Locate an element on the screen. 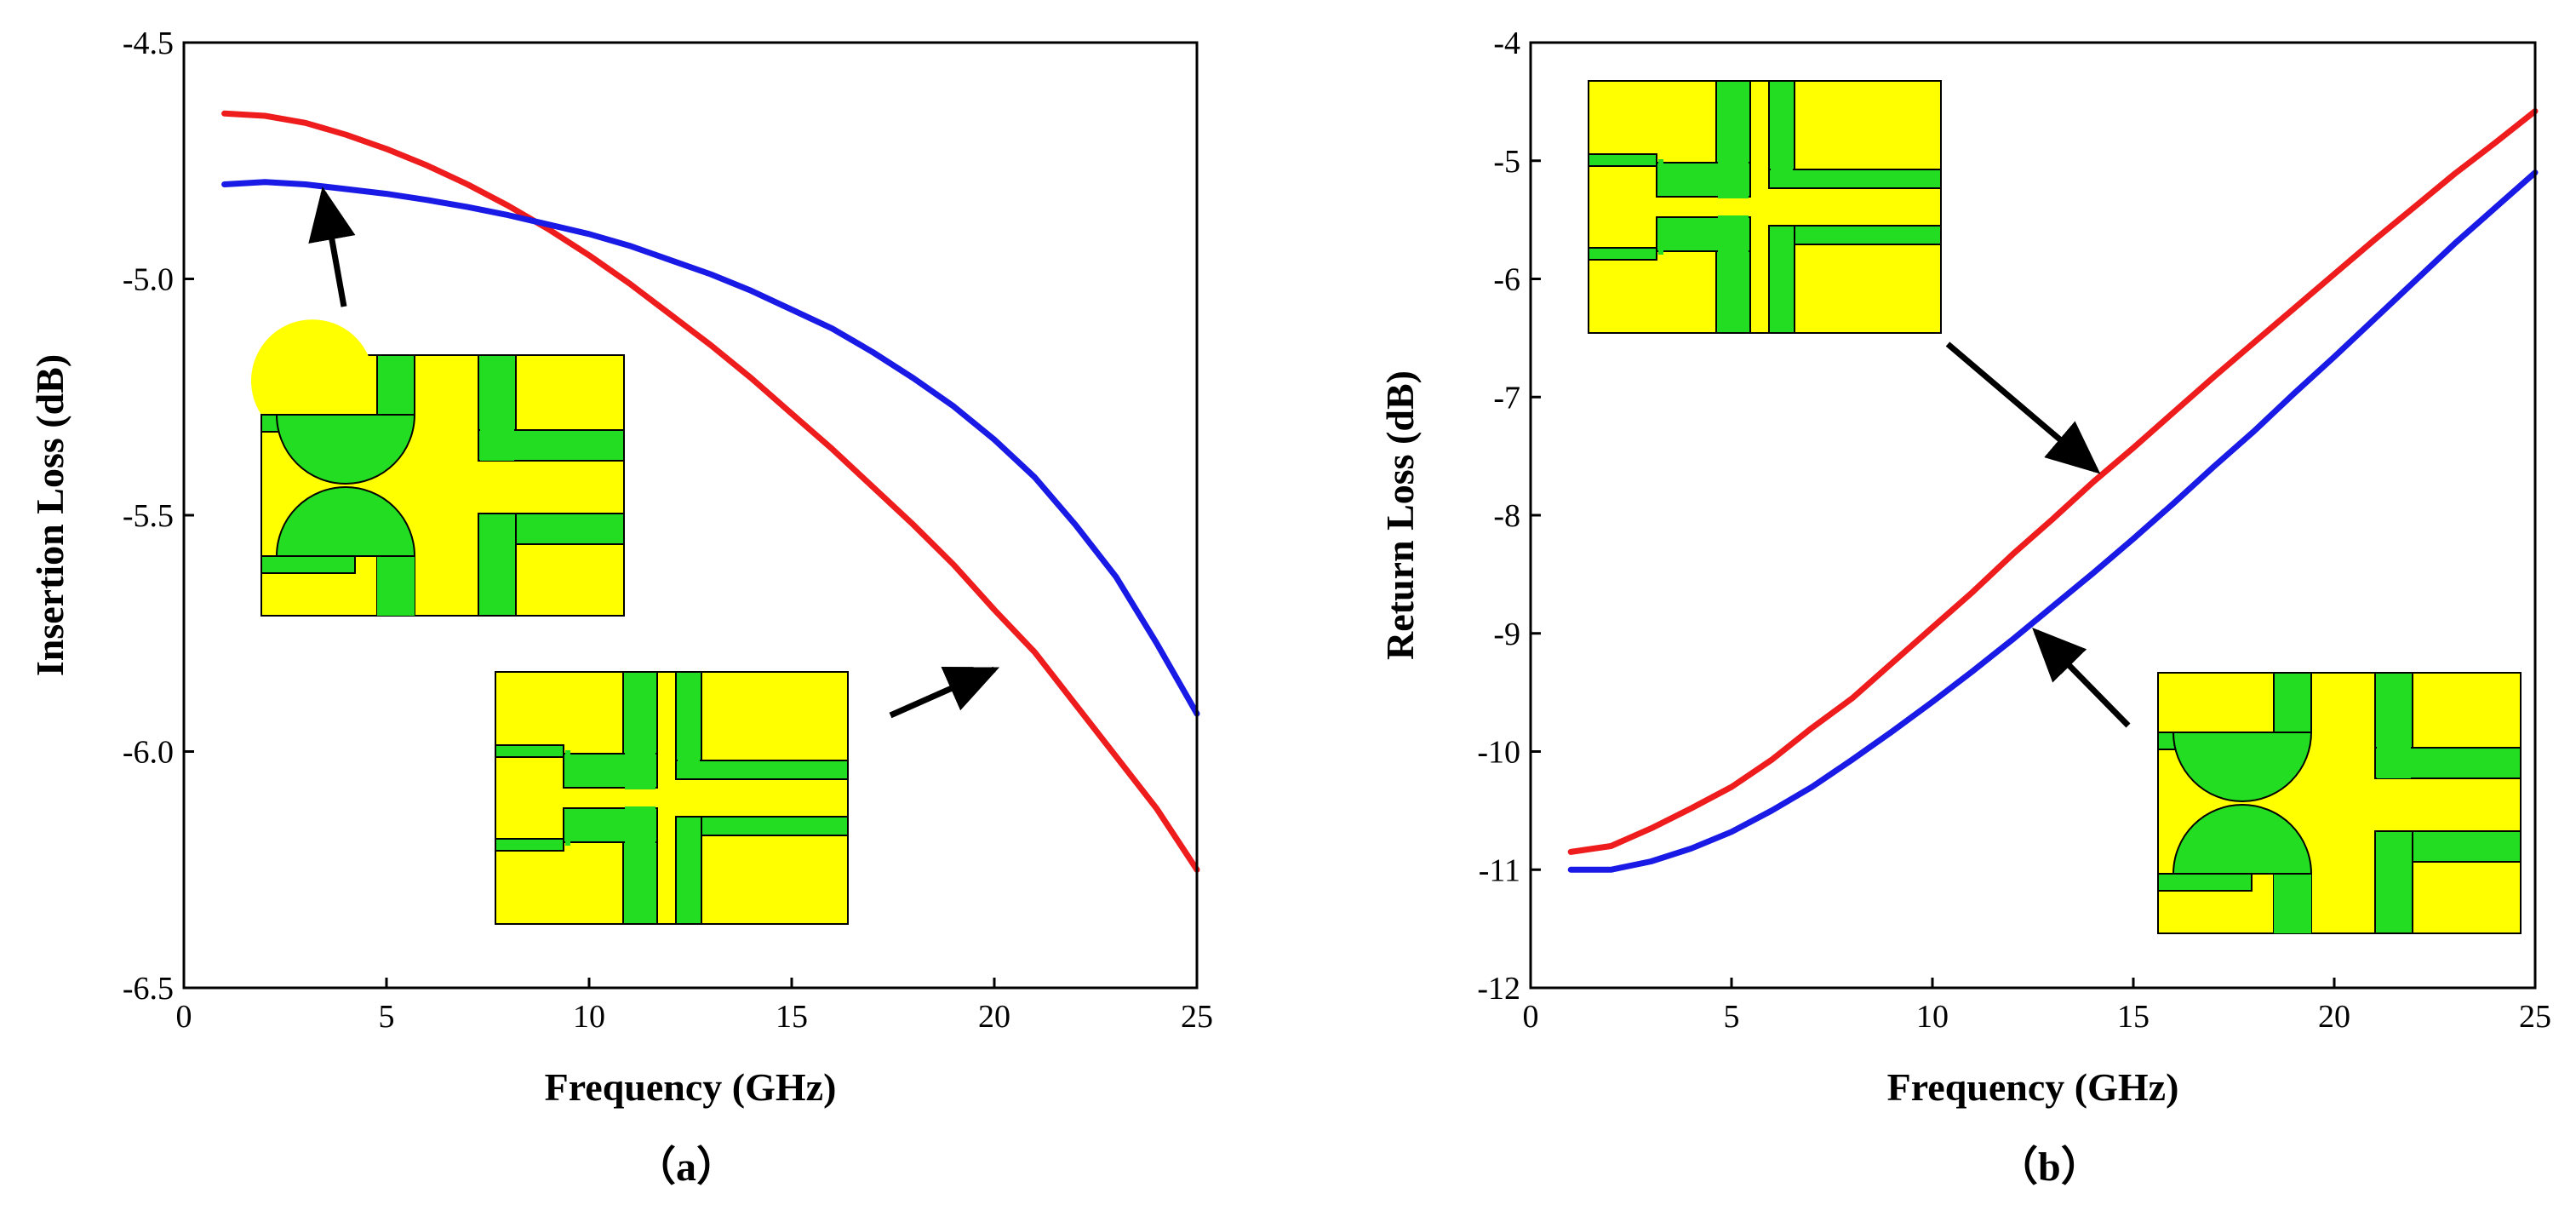 The height and width of the screenshot is (1205, 2576). panel-b-ytick-label: -8 is located at coordinates (1506, 516).